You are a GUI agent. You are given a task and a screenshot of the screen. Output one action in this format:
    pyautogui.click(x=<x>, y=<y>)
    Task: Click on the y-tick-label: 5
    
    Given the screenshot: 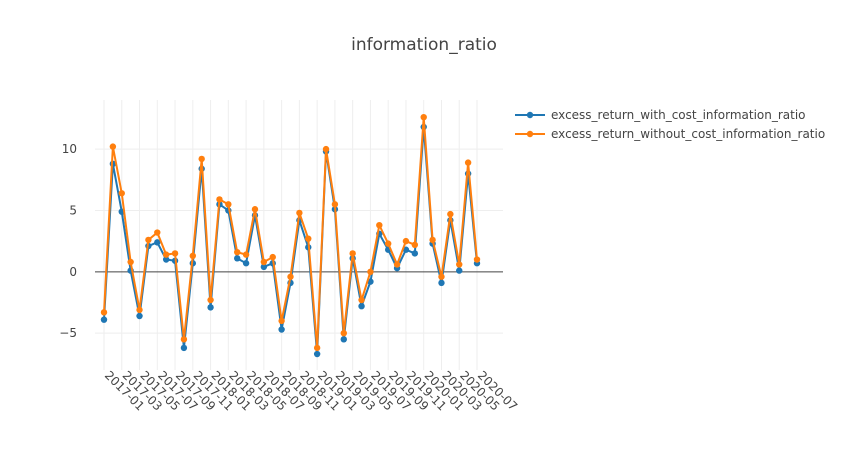 What is the action you would take?
    pyautogui.click(x=73, y=210)
    